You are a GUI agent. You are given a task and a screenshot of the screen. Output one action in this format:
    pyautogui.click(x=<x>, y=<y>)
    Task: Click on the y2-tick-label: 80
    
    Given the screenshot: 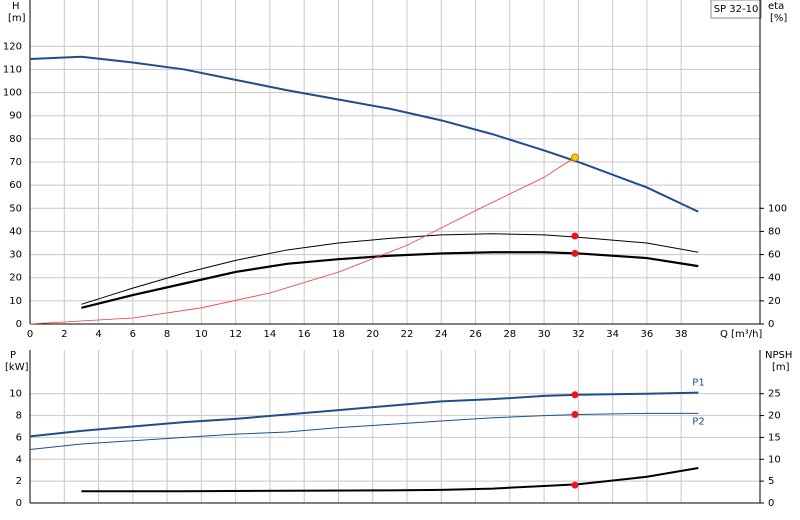 What is the action you would take?
    pyautogui.click(x=774, y=231)
    